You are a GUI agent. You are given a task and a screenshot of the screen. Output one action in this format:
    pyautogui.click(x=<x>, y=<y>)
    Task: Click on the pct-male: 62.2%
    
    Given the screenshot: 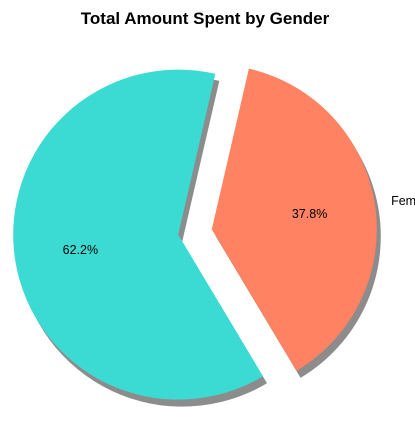 What is the action you would take?
    pyautogui.click(x=80, y=250)
    